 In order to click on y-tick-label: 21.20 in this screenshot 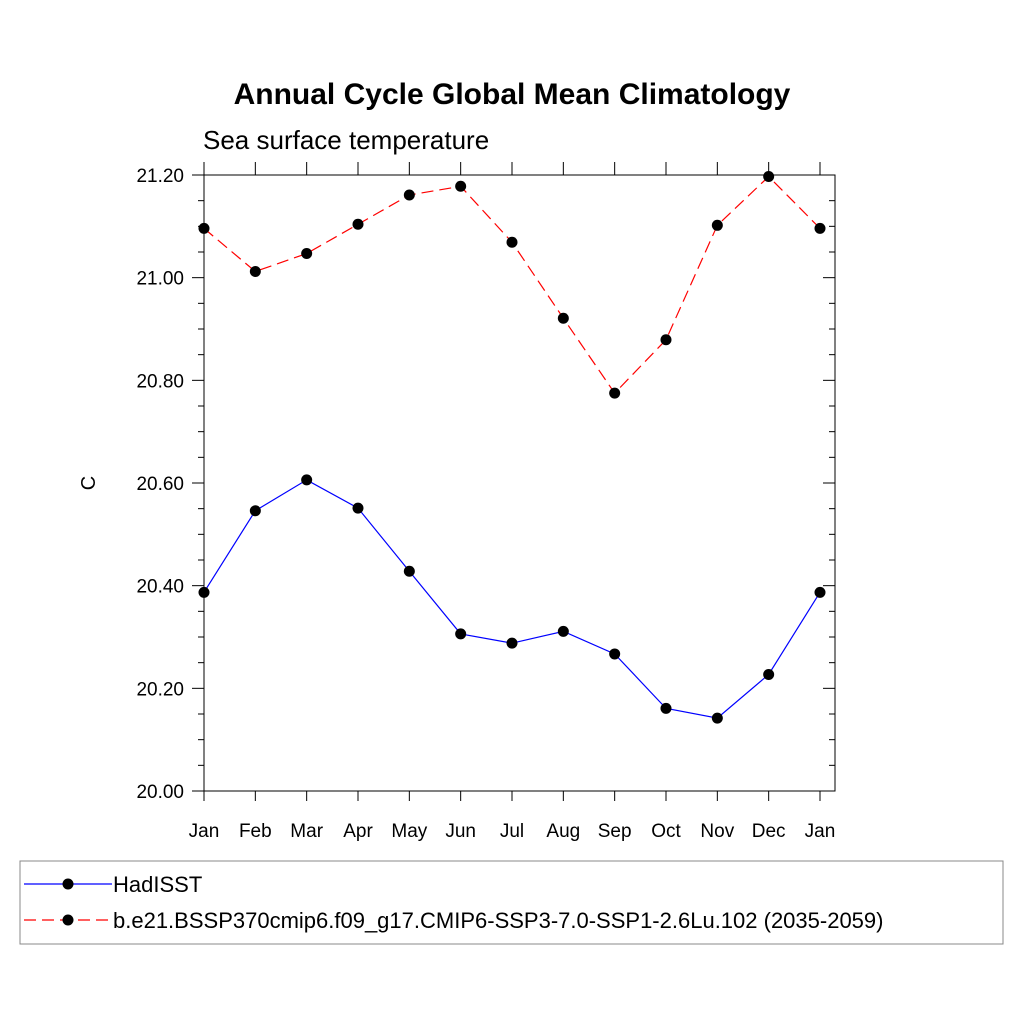, I will do `click(160, 176)`.